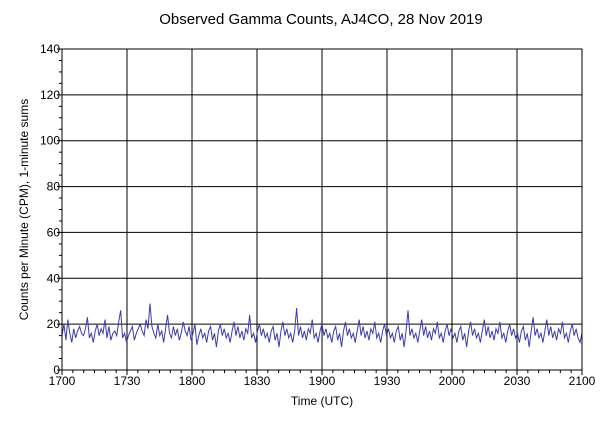 This screenshot has height=428, width=600. I want to click on y-axis-label: Counts per Minute (CPM), 1-minute sums, so click(24, 209).